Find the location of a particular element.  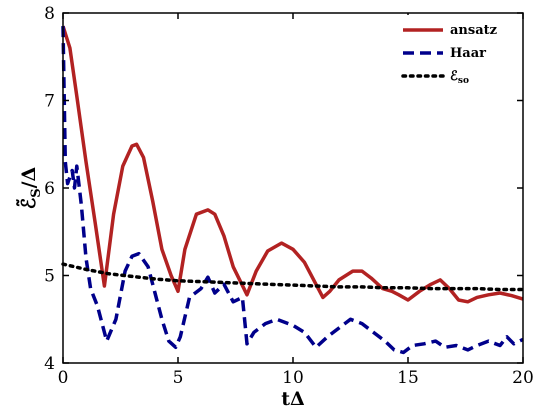

y-tick-label-0: 4 is located at coordinates (49, 364).